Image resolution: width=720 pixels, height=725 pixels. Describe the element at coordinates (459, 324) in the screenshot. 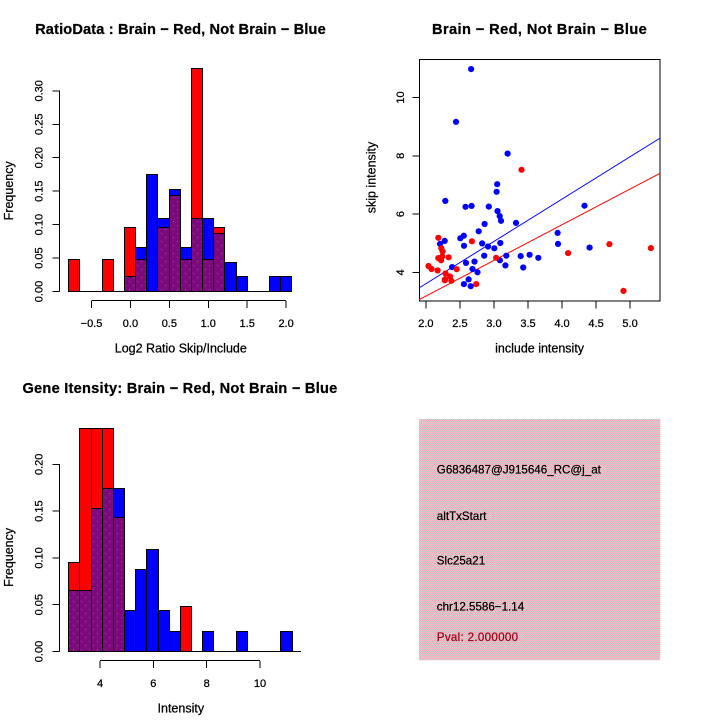

I see `svg-text: 2.5` at that location.